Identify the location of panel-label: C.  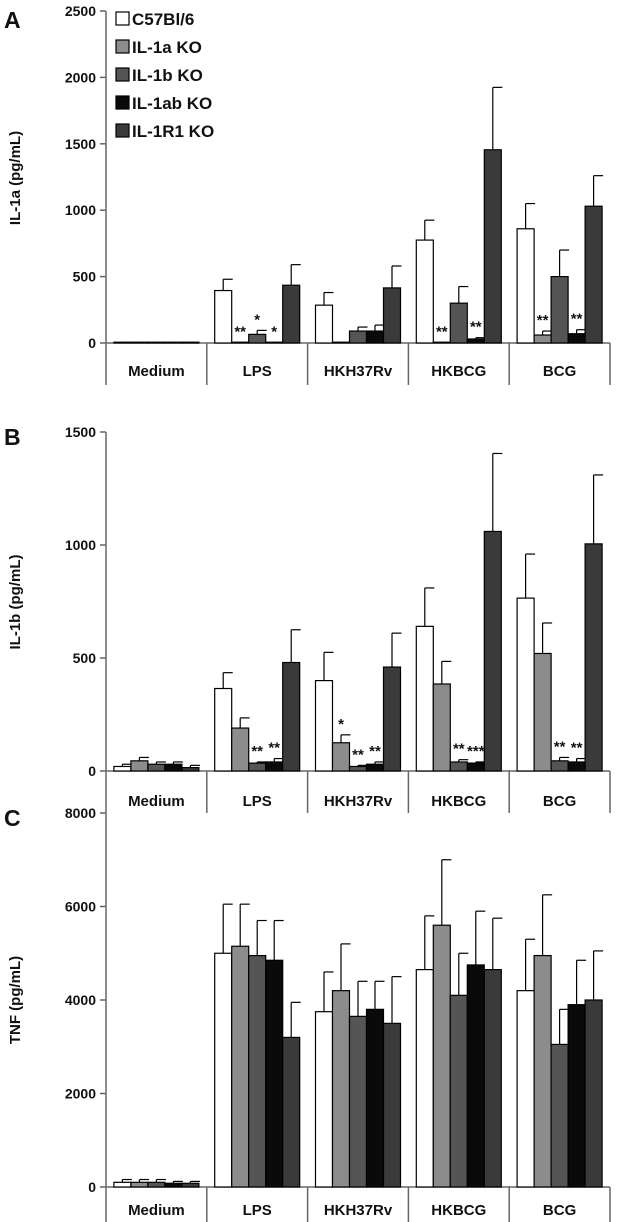
(12, 818).